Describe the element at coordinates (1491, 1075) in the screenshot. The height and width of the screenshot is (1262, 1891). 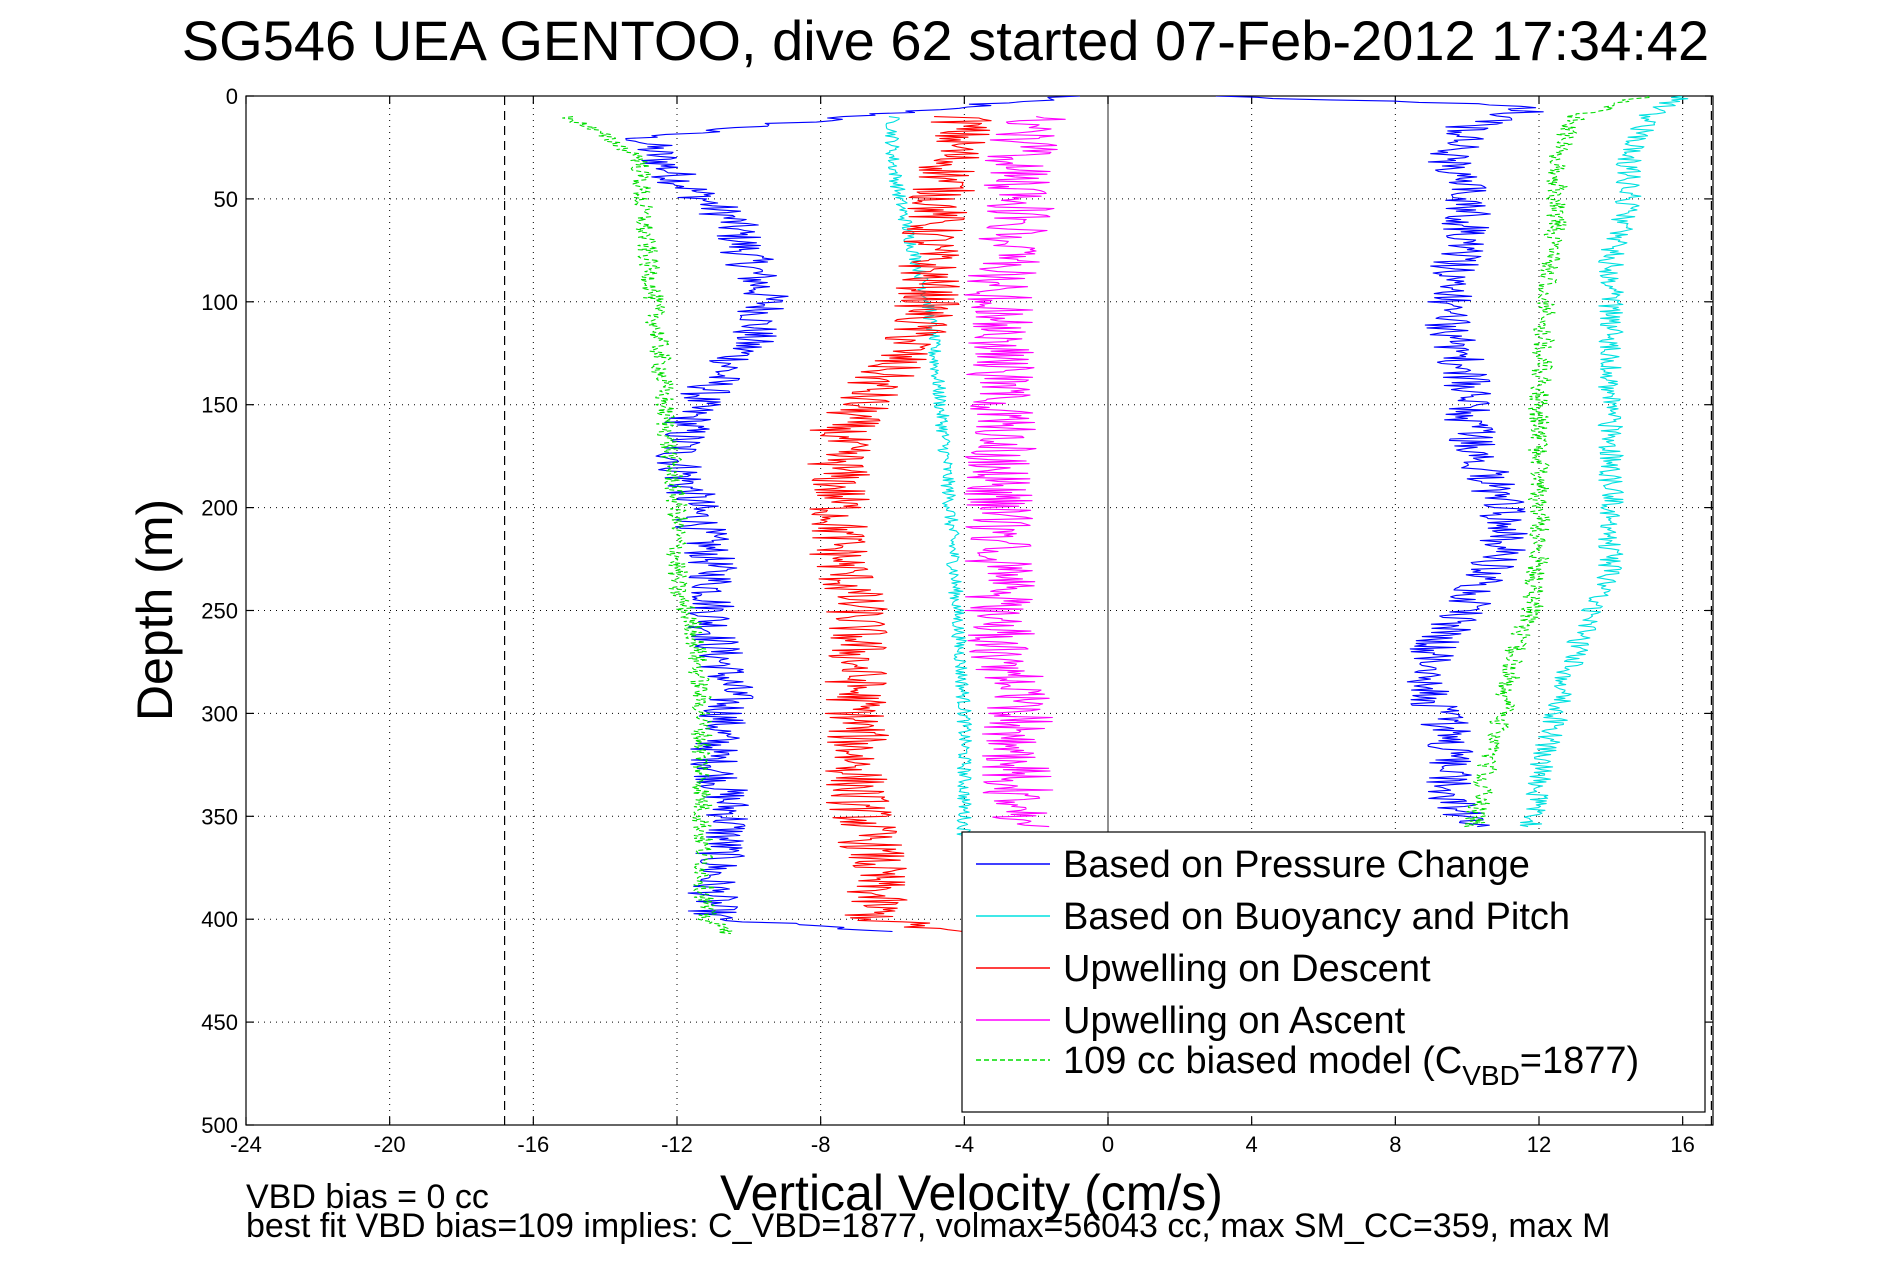
I see `legend-subscript: VBD` at that location.